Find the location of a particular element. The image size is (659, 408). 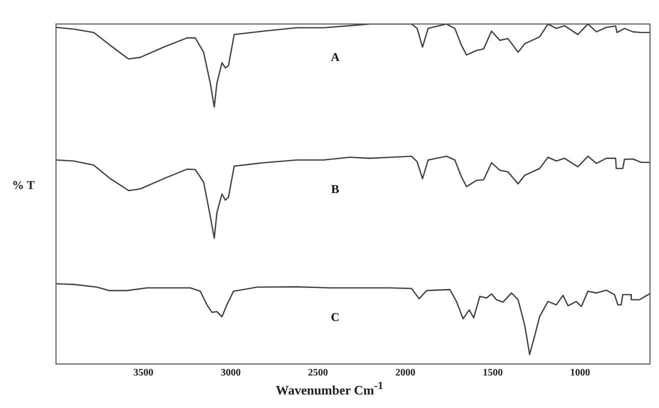

y-axis-title: % T is located at coordinates (23, 185).